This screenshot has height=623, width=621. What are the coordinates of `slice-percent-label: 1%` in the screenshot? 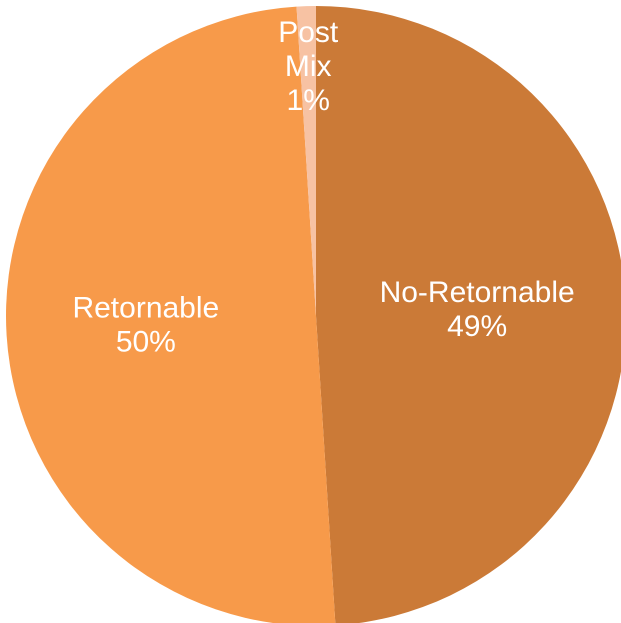 It's located at (308, 100).